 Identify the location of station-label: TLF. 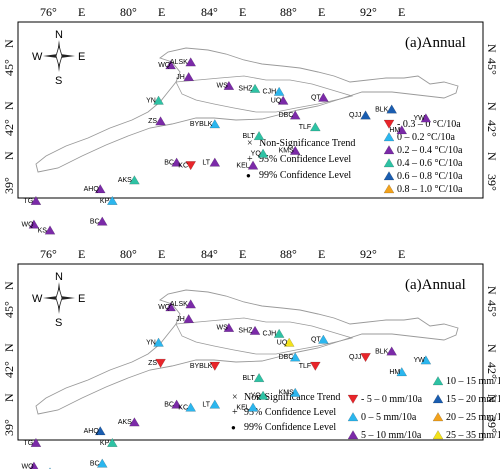
(305, 127).